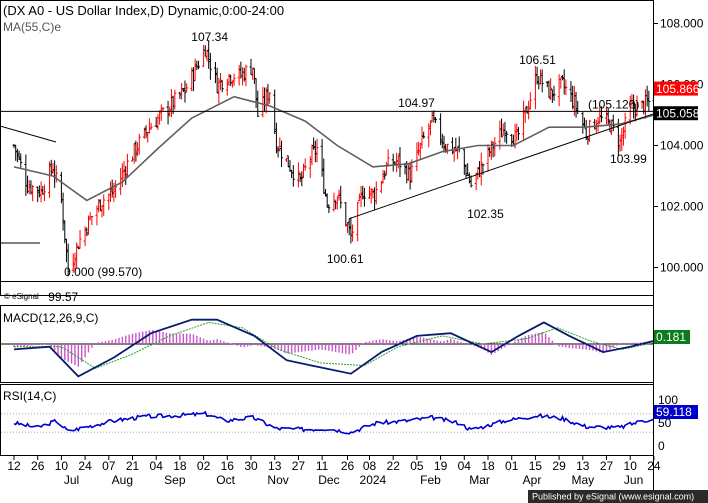  Describe the element at coordinates (479, 480) in the screenshot. I see `month-label: Mar` at that location.